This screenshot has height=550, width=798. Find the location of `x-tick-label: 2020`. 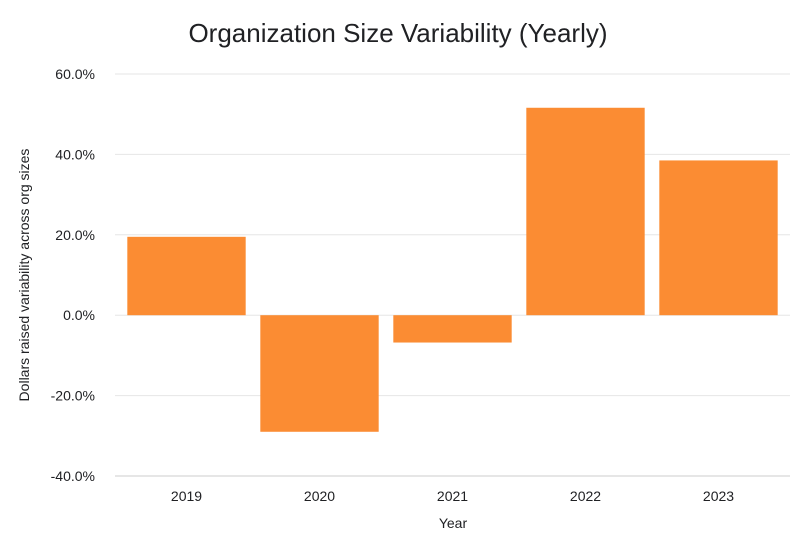

x-tick-label: 2020 is located at coordinates (319, 496).